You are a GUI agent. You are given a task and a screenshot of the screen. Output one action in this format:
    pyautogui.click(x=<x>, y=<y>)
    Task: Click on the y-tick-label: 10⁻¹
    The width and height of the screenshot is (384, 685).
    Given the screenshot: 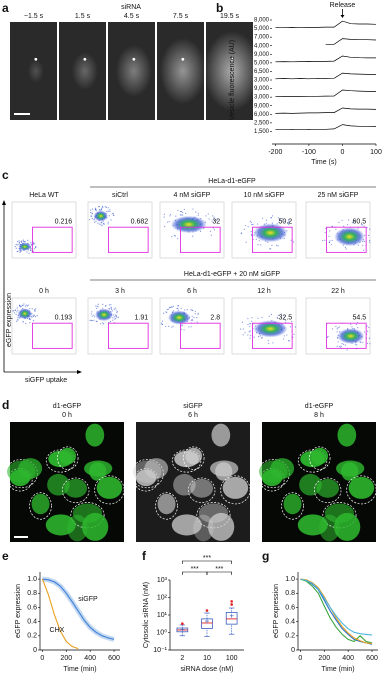 What is the action you would take?
    pyautogui.click(x=160, y=650)
    